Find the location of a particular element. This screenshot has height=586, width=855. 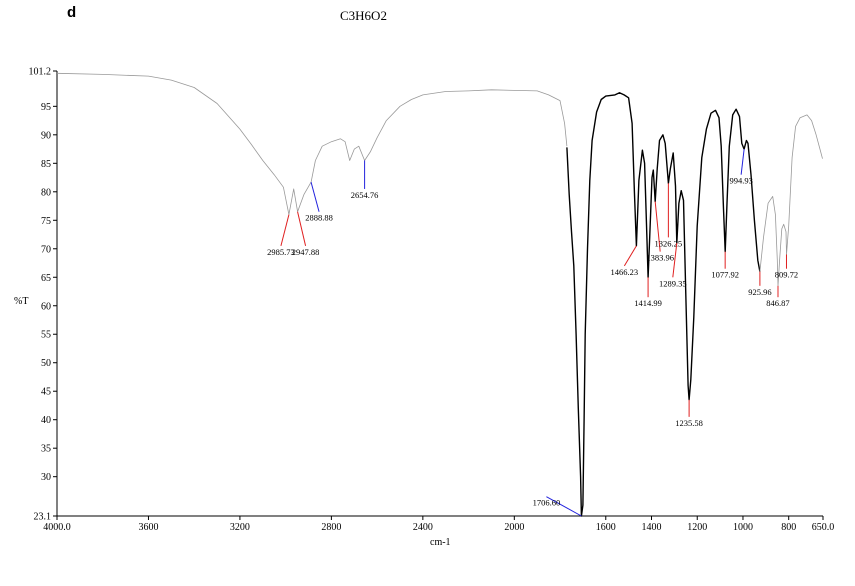

x-tick-label: 1200 is located at coordinates (697, 527).